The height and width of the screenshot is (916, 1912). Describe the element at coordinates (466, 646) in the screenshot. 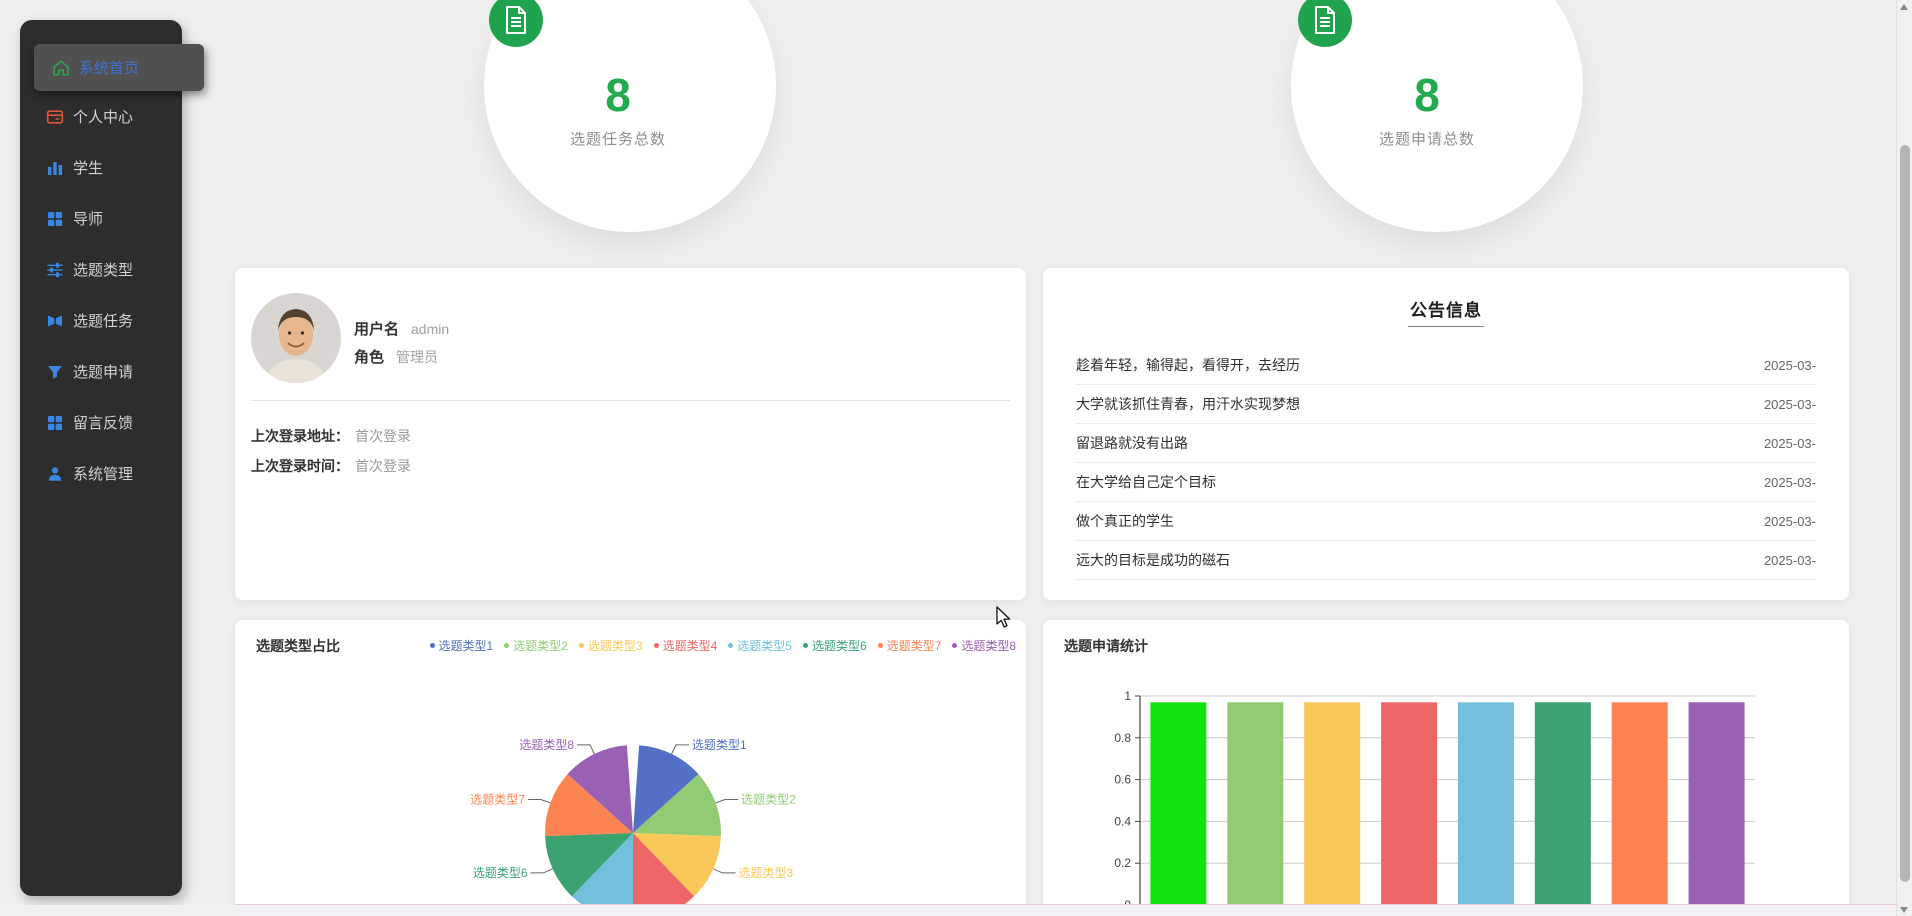

I see `legend-label: 选题类型1` at that location.